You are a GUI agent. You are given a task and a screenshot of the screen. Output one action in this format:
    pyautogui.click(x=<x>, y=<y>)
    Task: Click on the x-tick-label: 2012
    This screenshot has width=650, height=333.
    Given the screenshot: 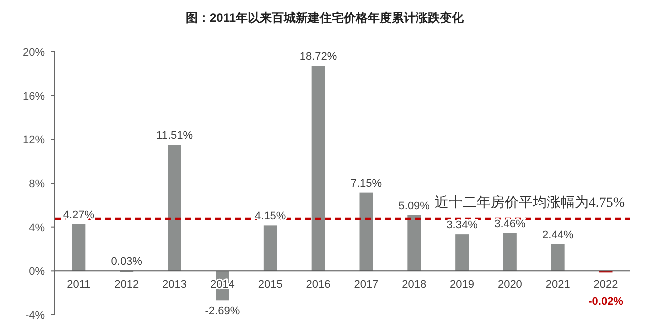 What is the action you would take?
    pyautogui.click(x=127, y=285)
    